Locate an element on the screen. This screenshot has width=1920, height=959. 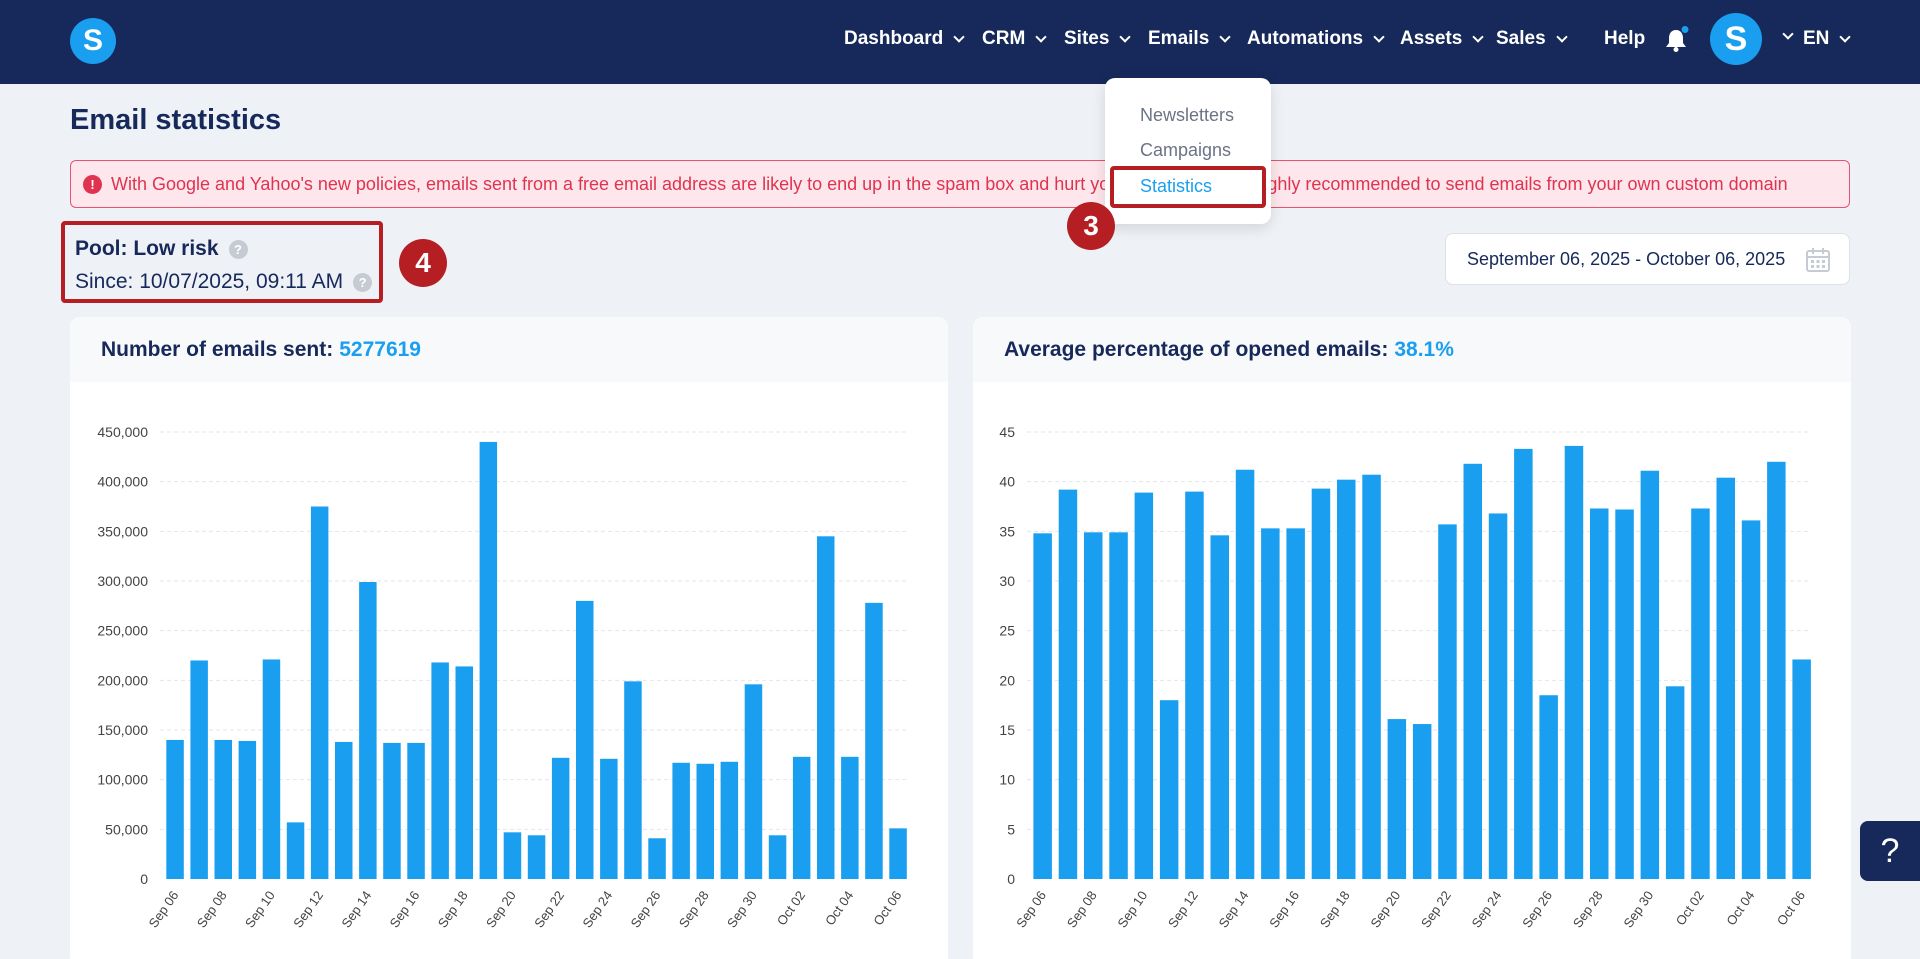
opened-emails-y-tick-label: 0 is located at coordinates (1011, 879).